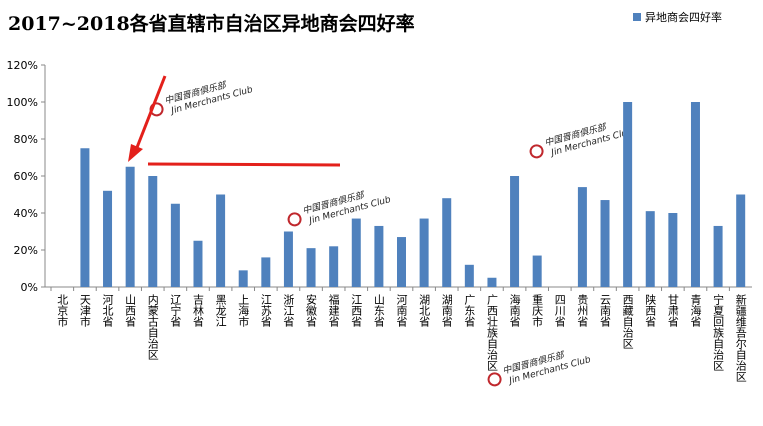  Describe the element at coordinates (22, 65) in the screenshot. I see `y-tick-label: 120%` at that location.